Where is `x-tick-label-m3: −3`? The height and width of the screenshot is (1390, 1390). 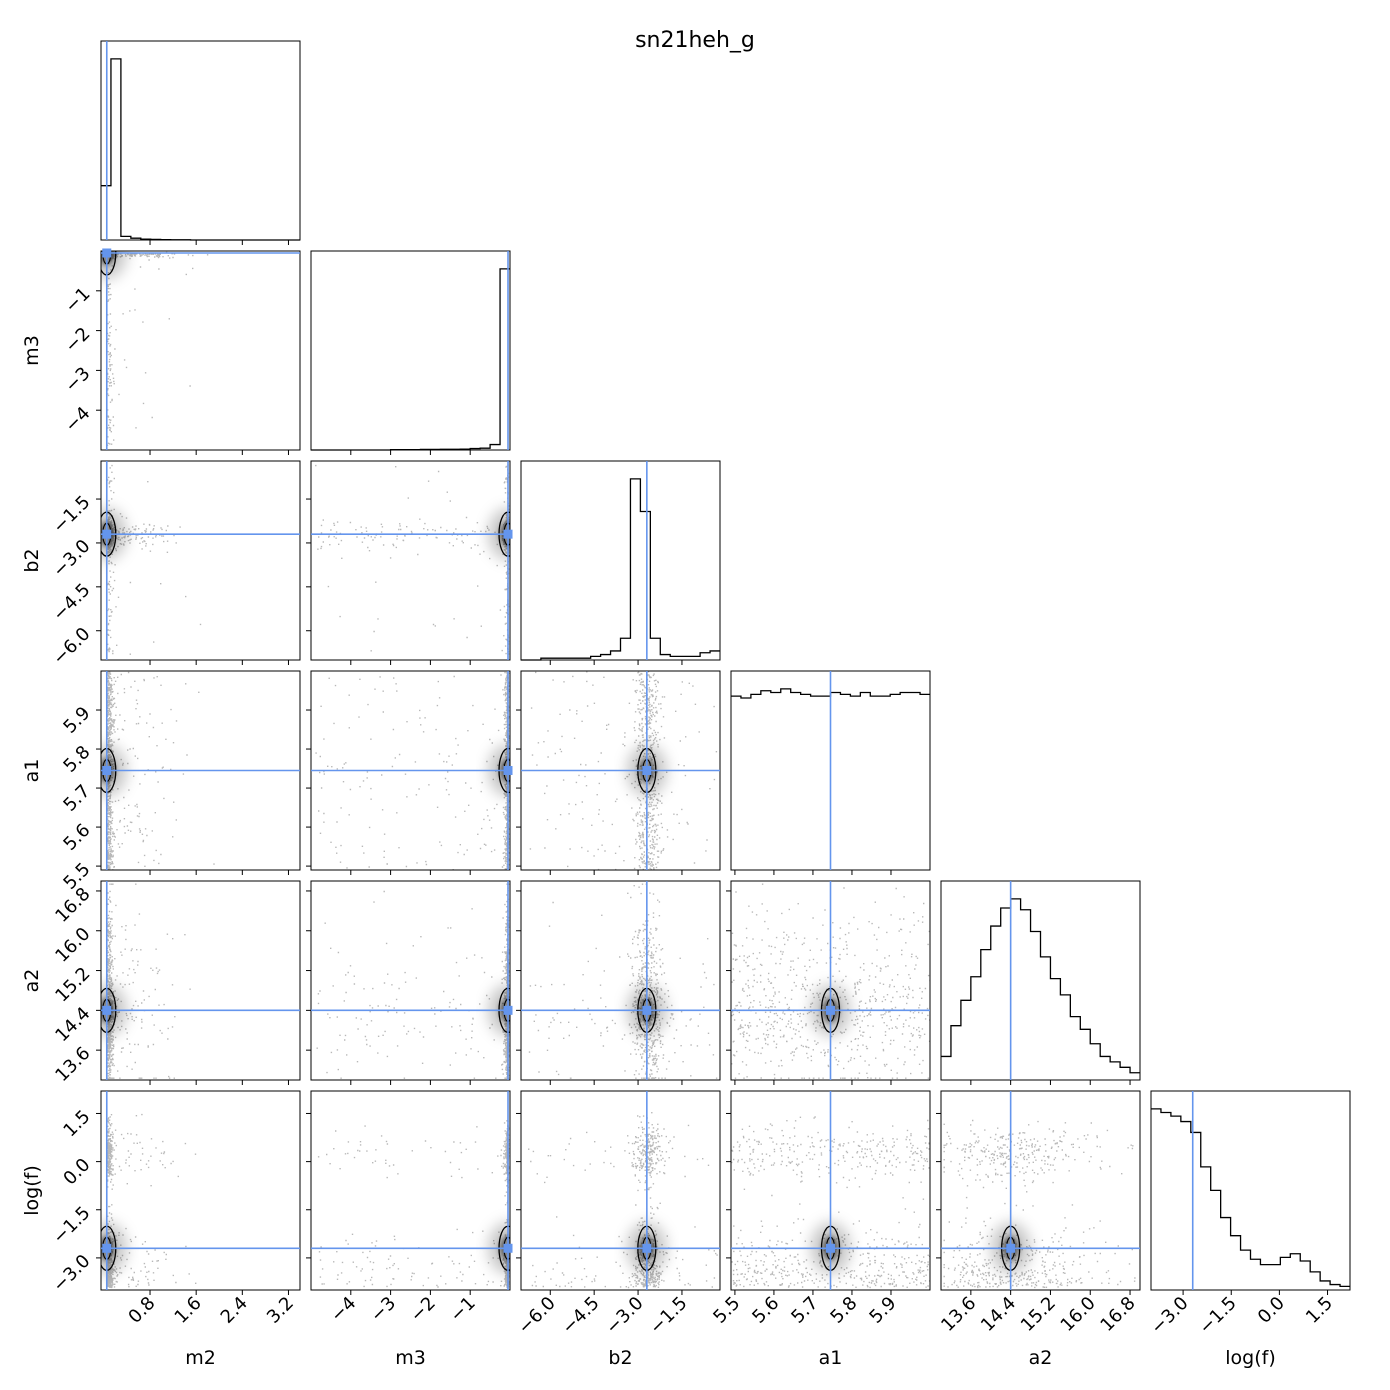
x-tick-label-m3: −3 is located at coordinates (384, 1310).